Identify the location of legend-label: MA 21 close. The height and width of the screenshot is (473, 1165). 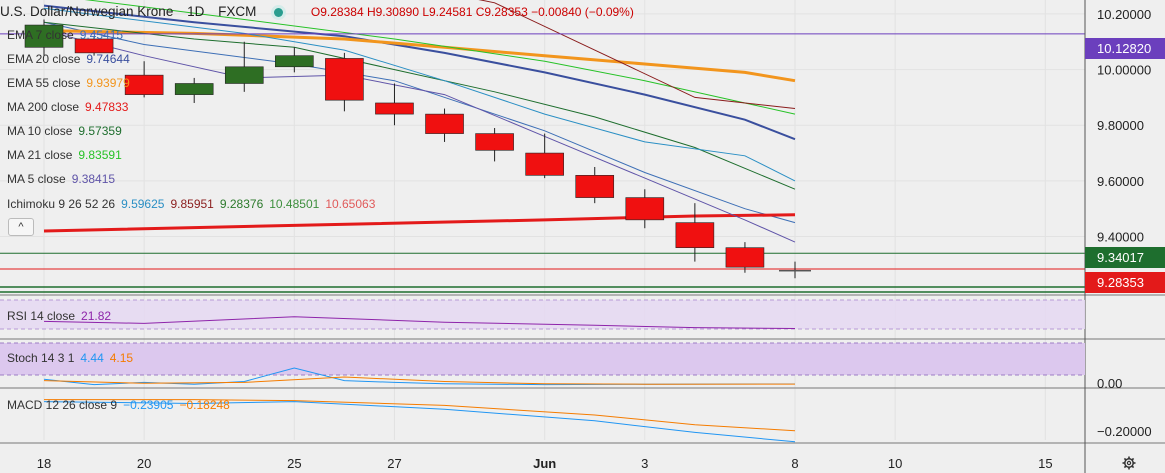
(40, 155).